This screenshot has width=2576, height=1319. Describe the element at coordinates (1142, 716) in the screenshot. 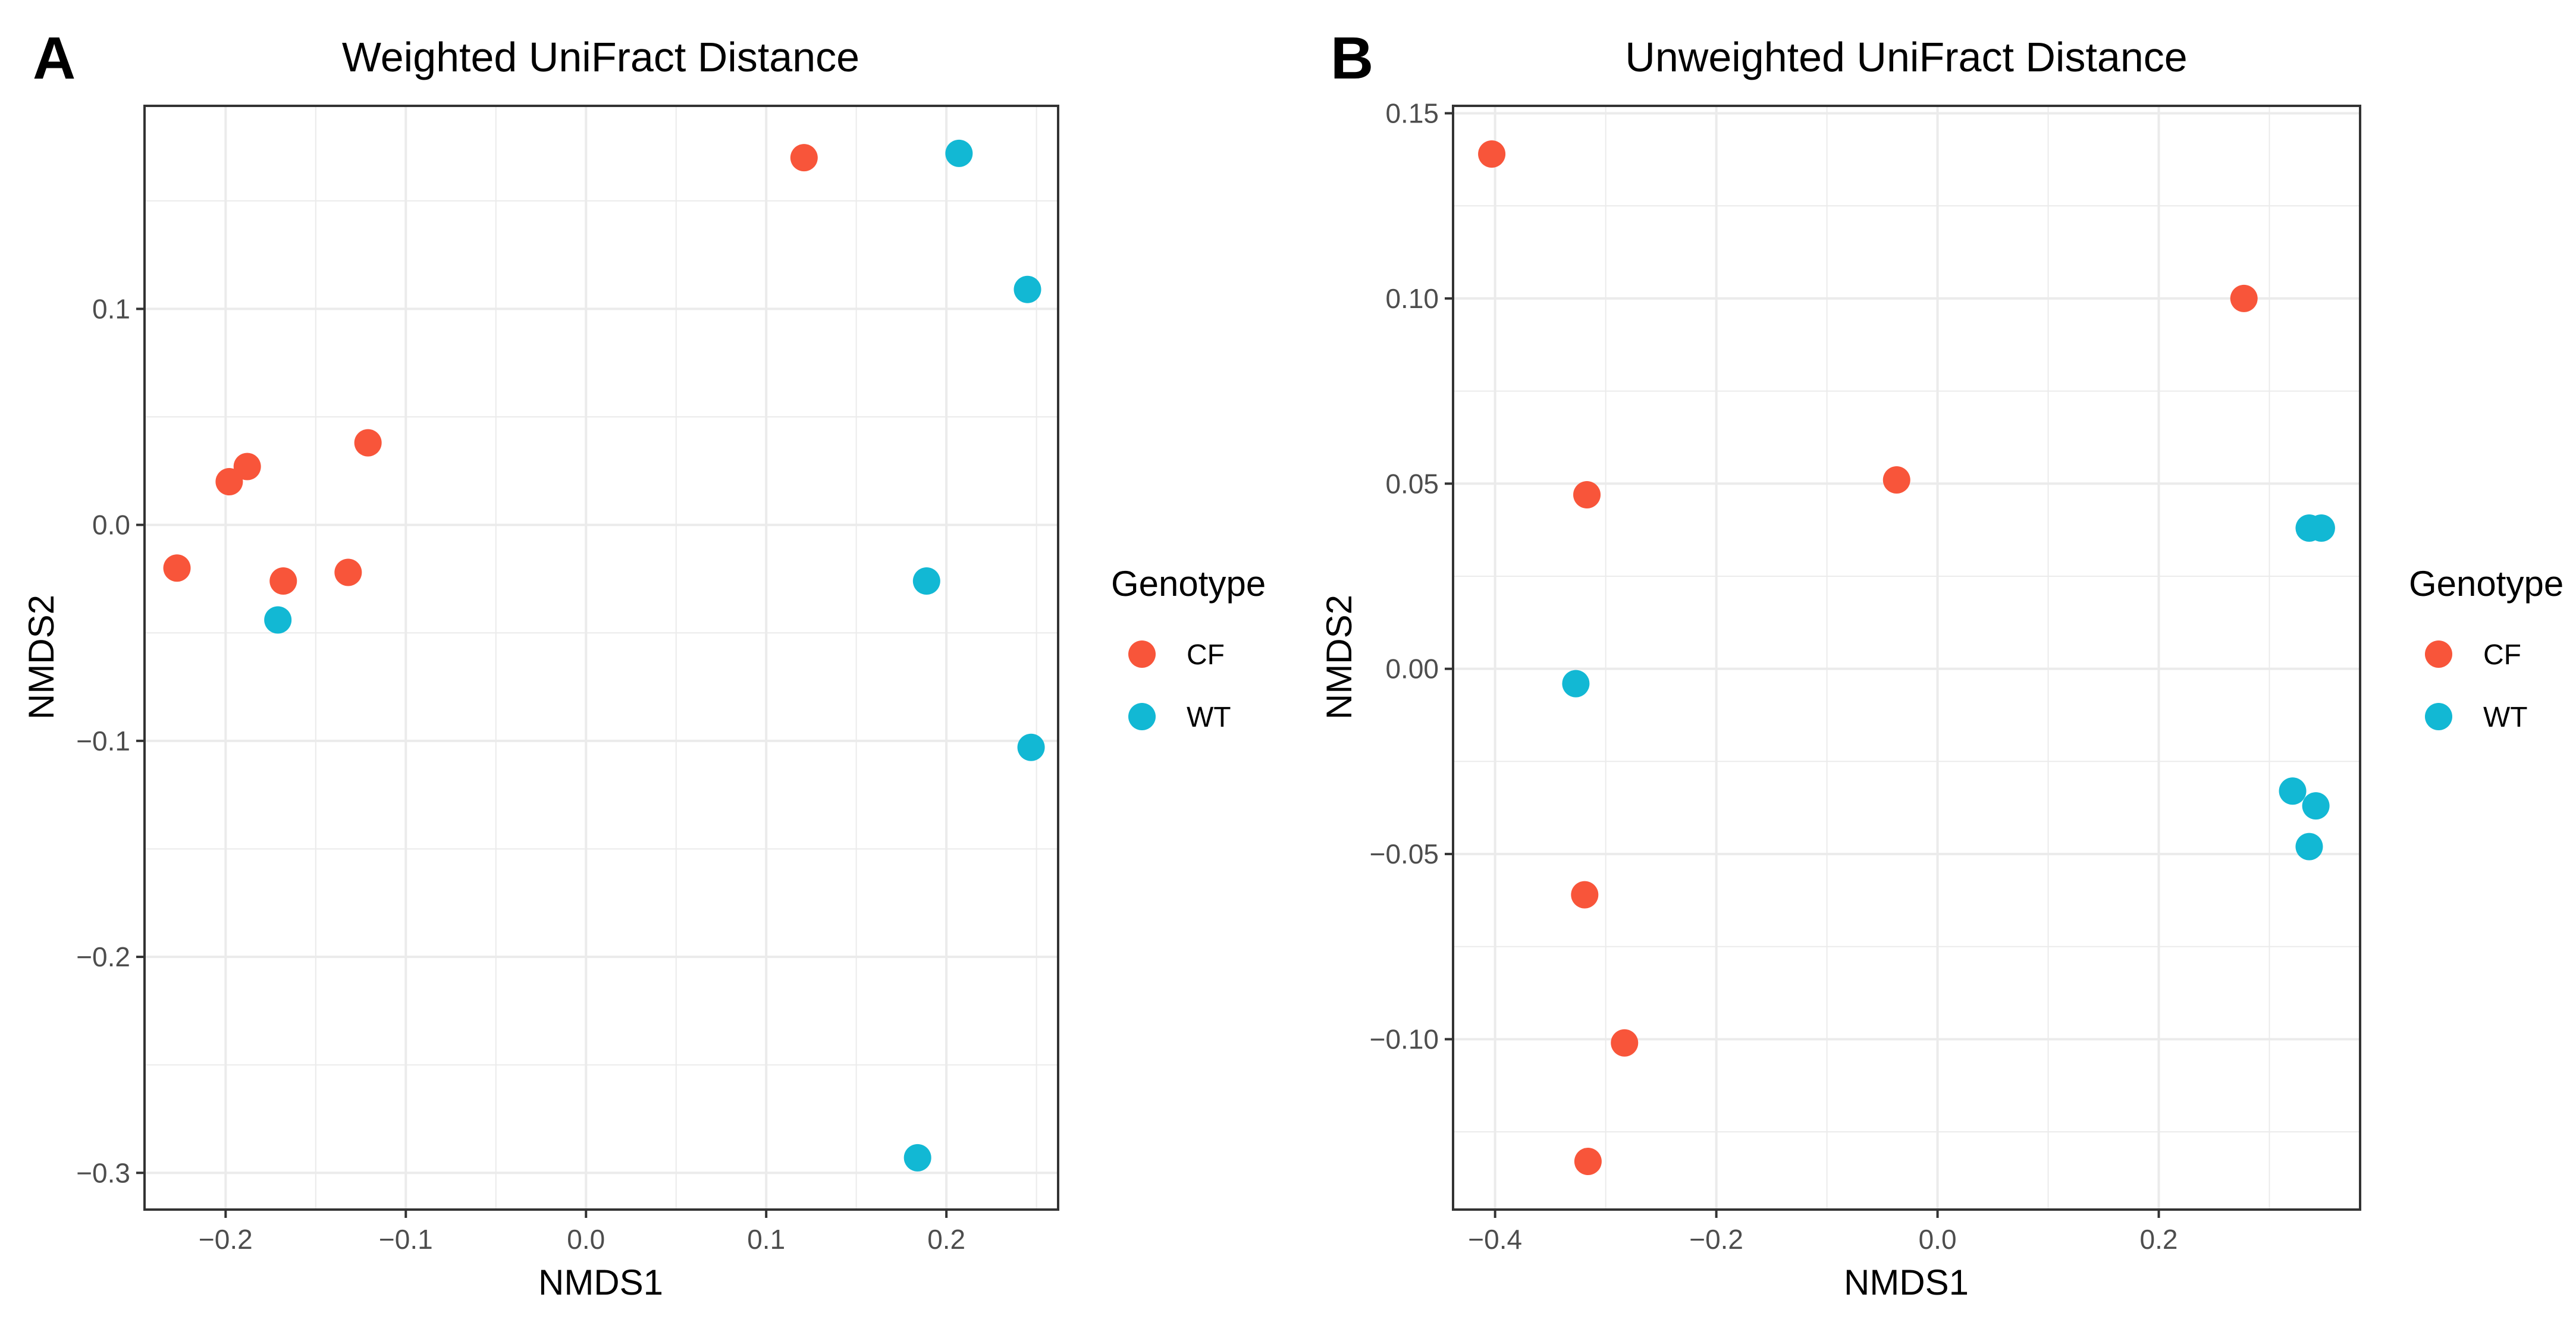

I see `legend-key-wt-a` at that location.